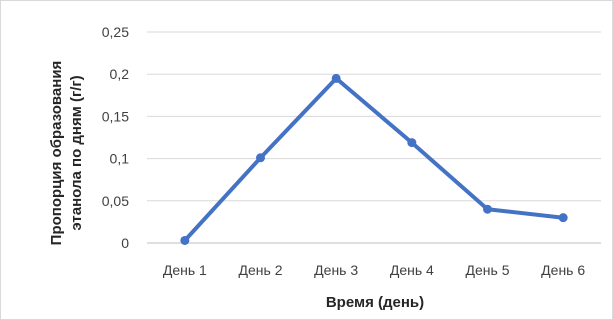 The image size is (613, 320). What do you see at coordinates (375, 302) in the screenshot?
I see `x-axis-title: Время (день)` at bounding box center [375, 302].